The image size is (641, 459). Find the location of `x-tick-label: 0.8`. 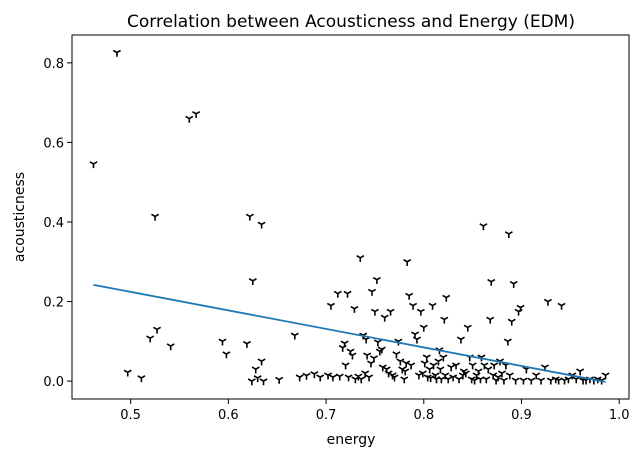

x-tick-label: 0.8 is located at coordinates (423, 415).